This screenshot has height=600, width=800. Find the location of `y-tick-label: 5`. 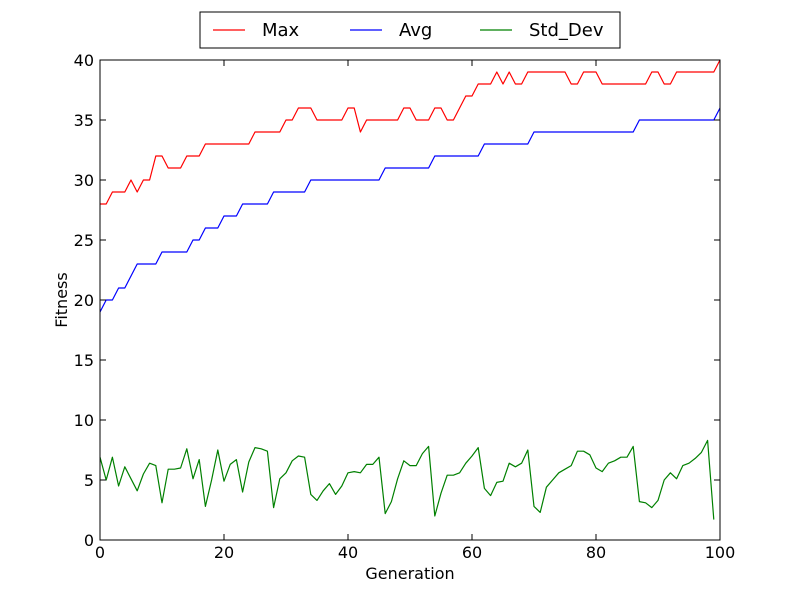

y-tick-label: 5 is located at coordinates (89, 480).